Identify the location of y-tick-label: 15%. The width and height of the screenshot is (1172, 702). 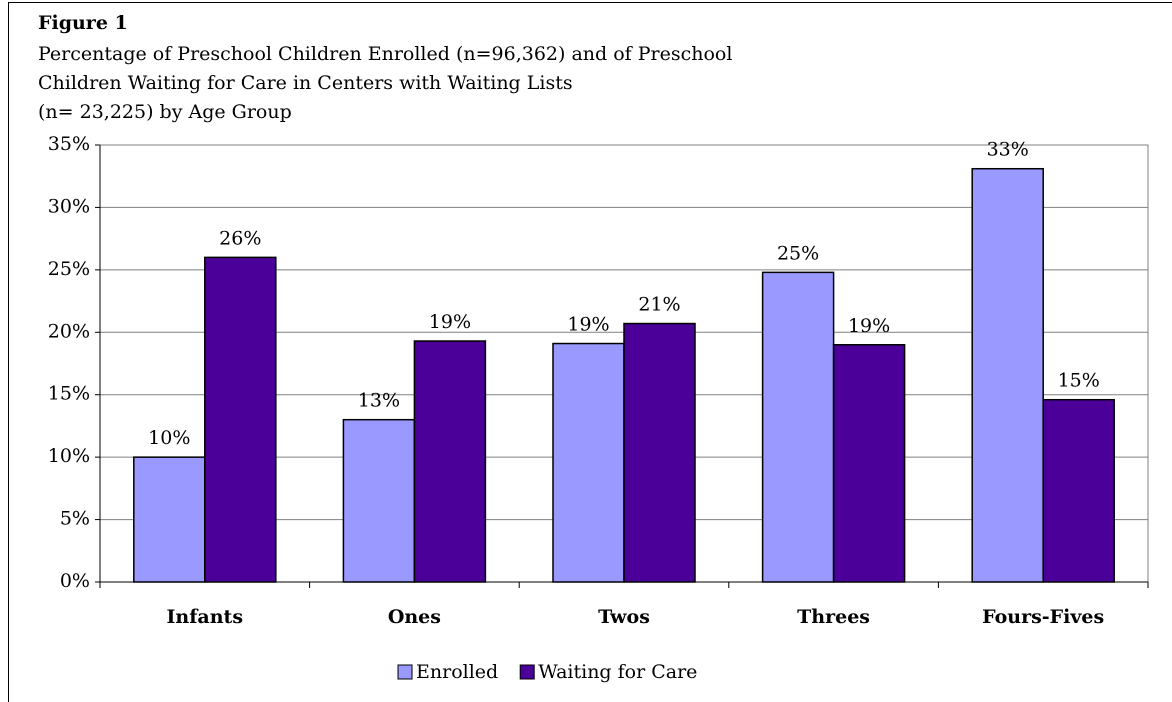
(69, 394).